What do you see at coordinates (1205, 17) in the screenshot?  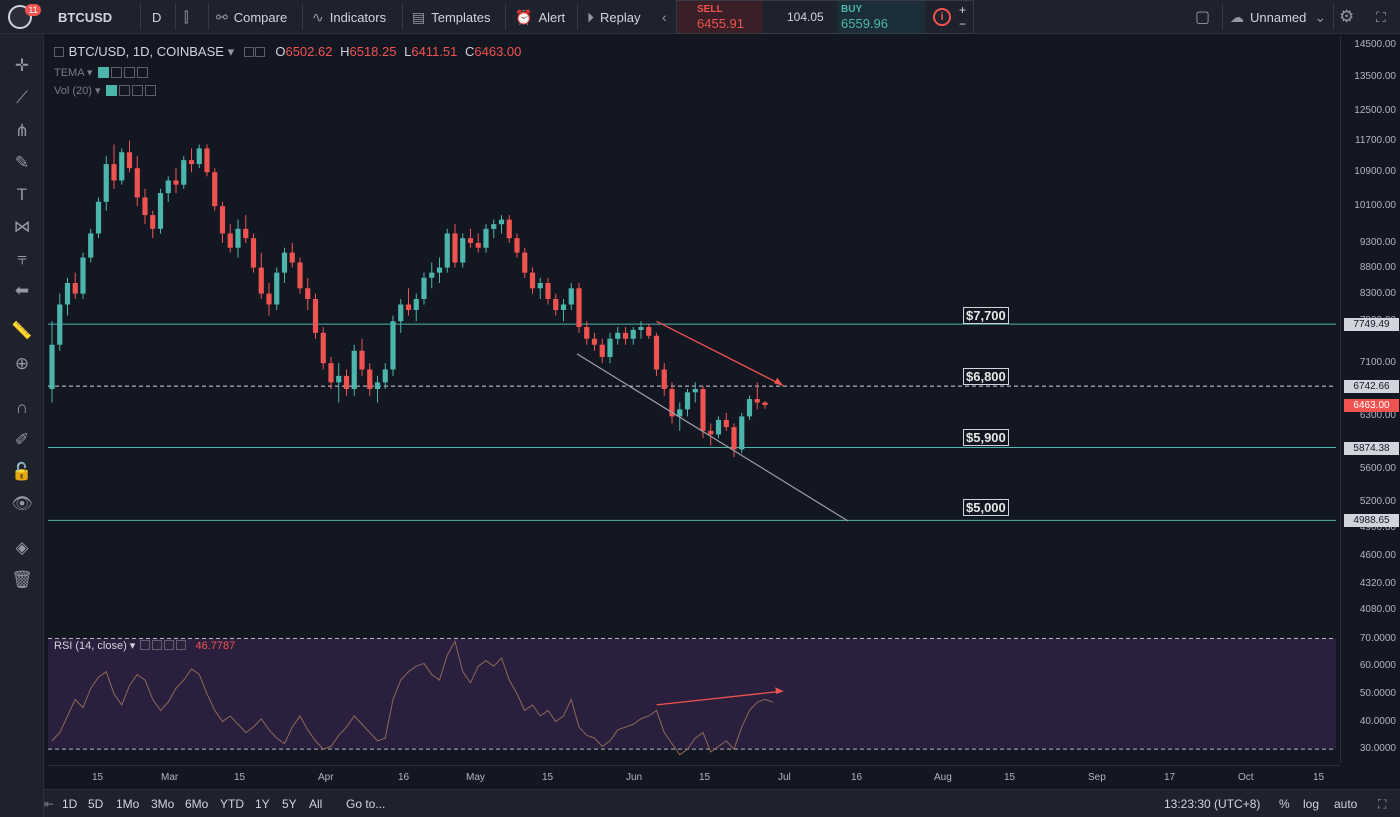 I see `fullscreen-toggle: ▢` at bounding box center [1205, 17].